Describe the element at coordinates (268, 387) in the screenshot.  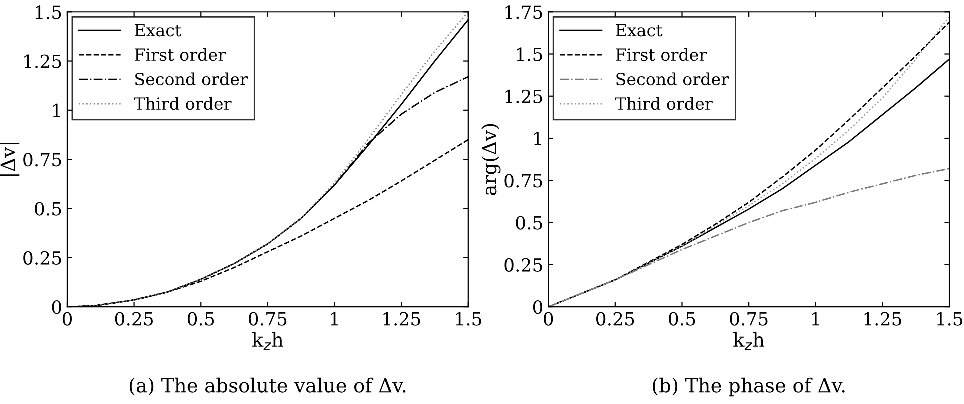
I see `text: (a) The absolute value of Δv.` at that location.